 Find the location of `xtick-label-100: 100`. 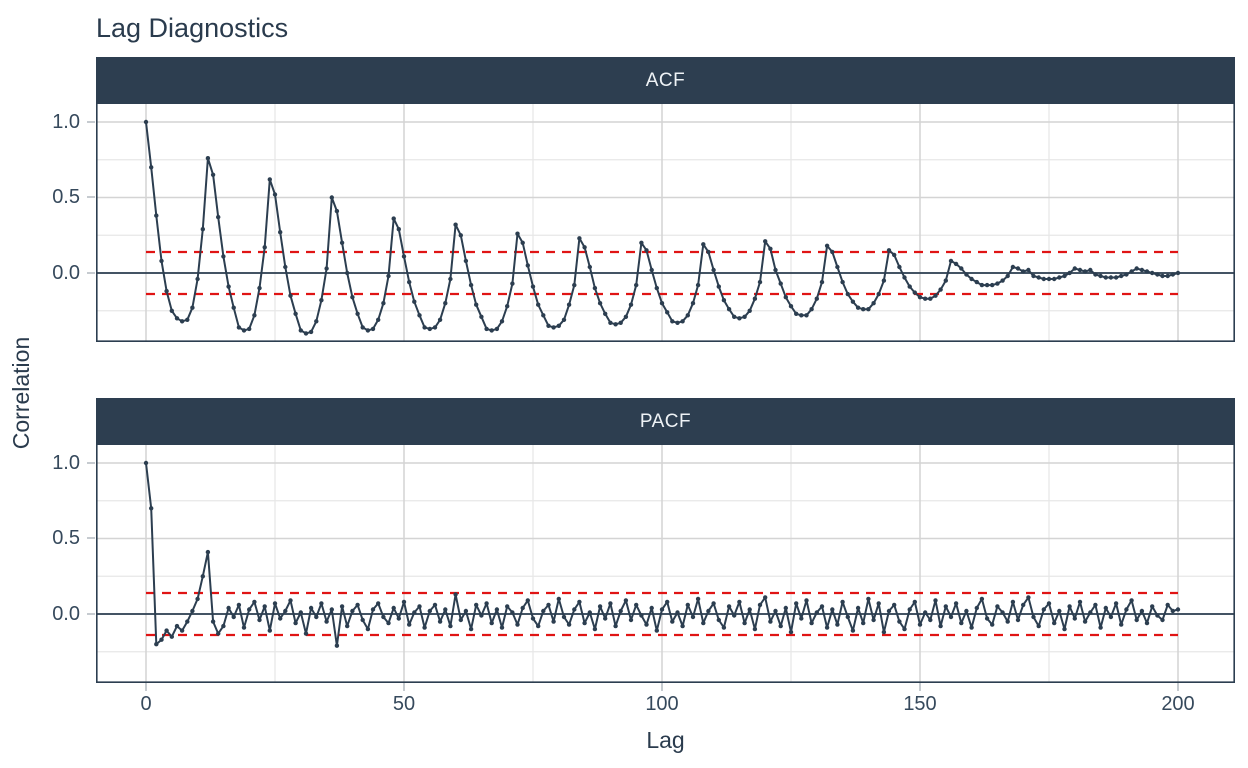

xtick-label-100: 100 is located at coordinates (662, 704).